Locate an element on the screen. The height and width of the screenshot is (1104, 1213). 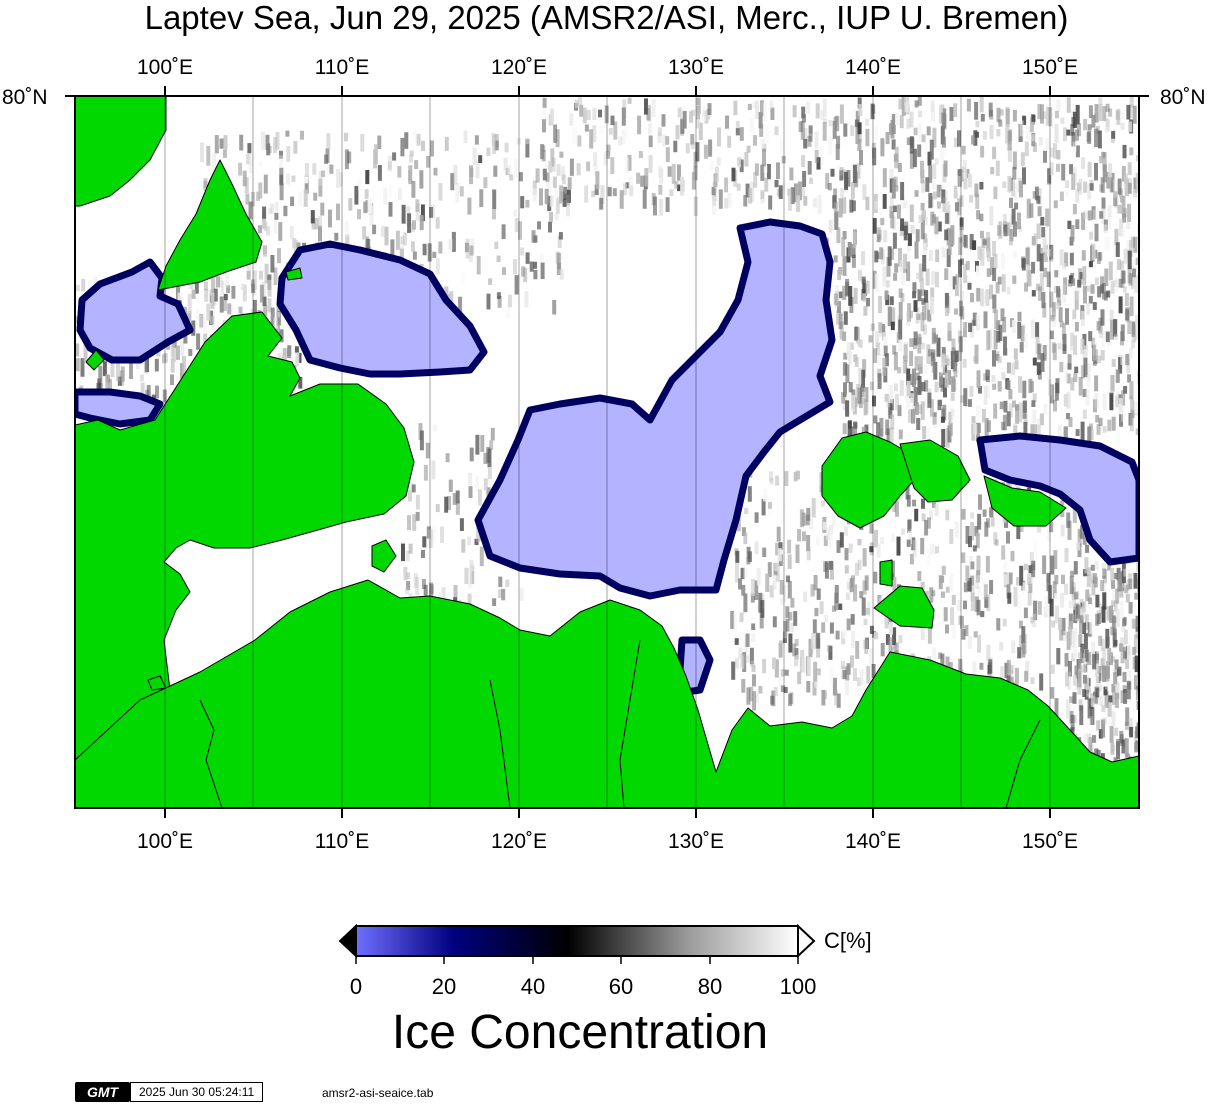
land-islet-west is located at coordinates (95, 360).